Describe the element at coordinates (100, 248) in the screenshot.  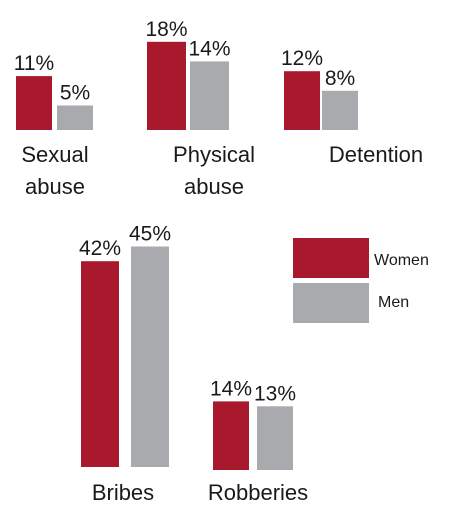
I see `value-label-bribes-women: 42%` at that location.